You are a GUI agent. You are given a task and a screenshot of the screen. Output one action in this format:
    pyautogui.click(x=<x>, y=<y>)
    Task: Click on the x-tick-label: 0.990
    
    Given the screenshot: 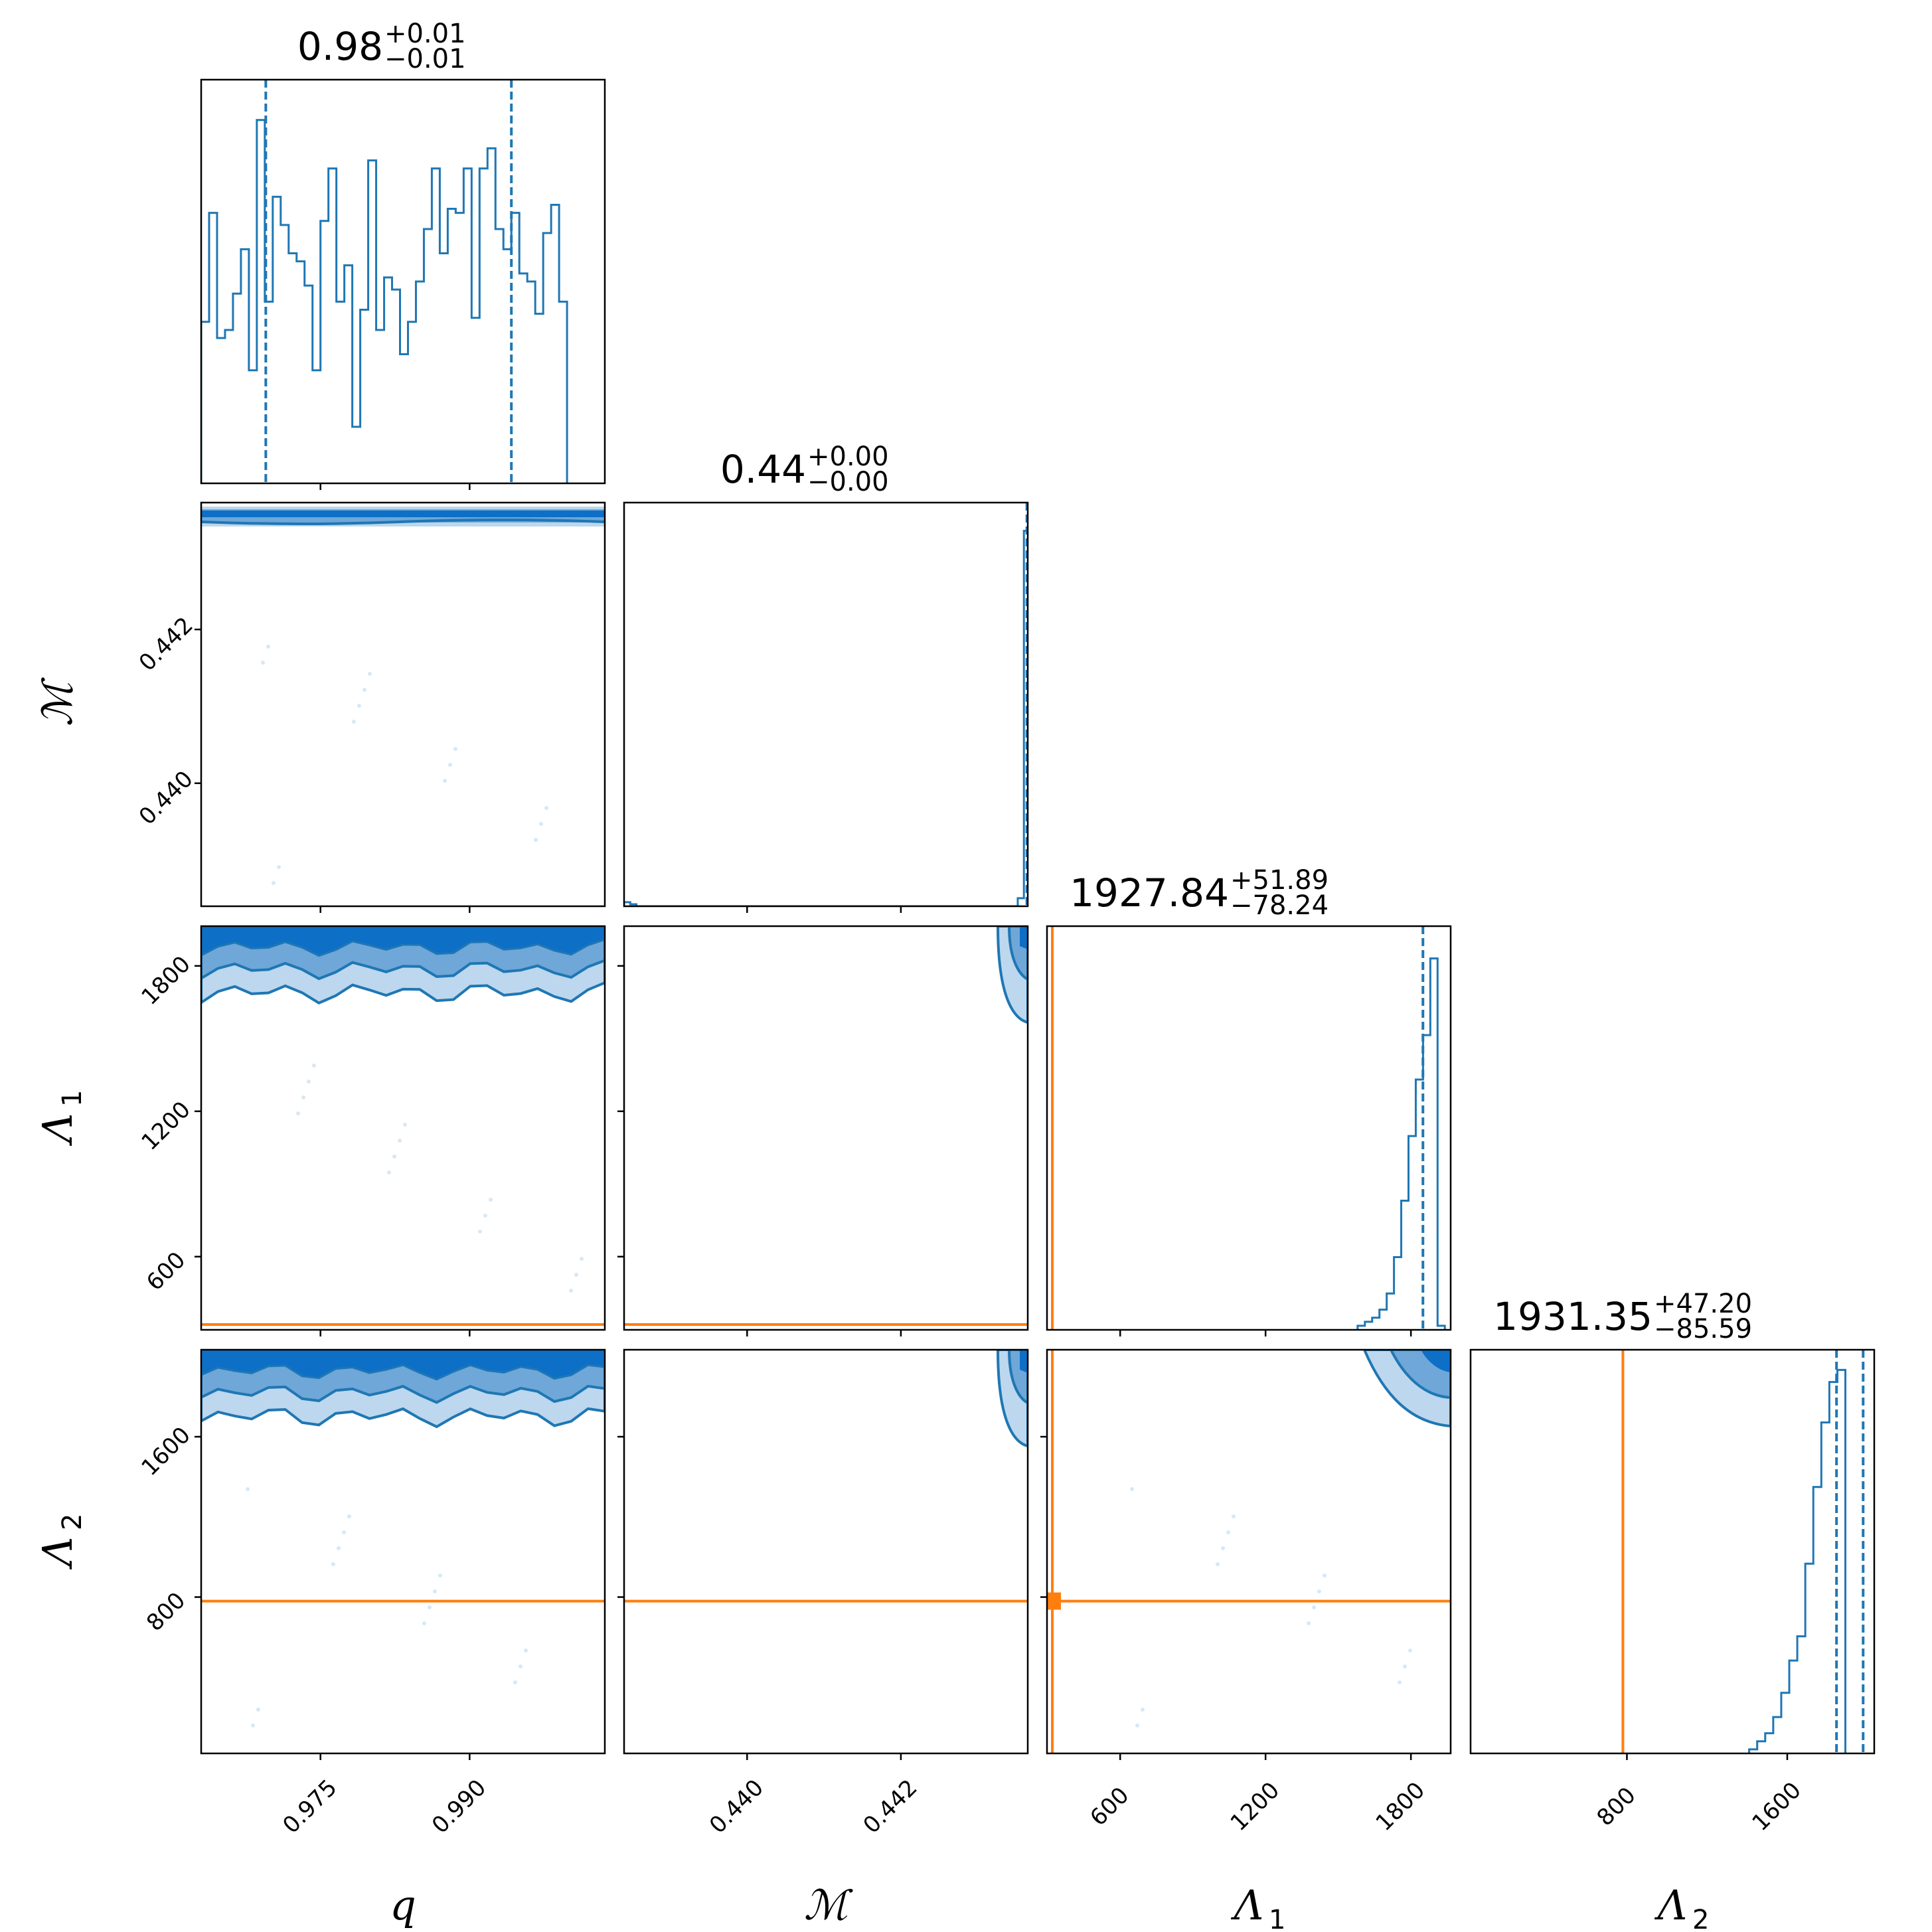 What is the action you would take?
    pyautogui.click(x=459, y=1807)
    